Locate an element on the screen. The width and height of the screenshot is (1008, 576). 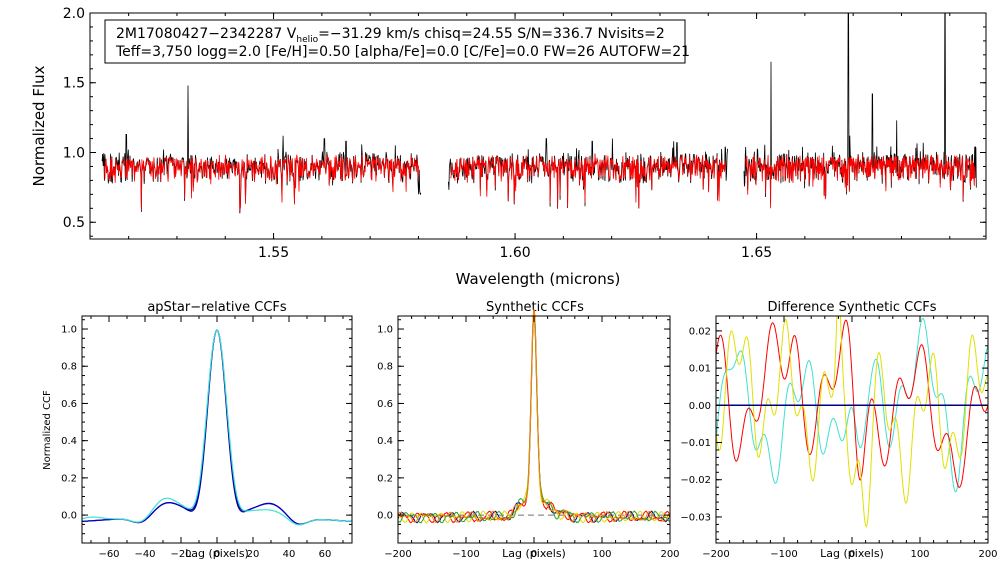
synthetic-ccf-ytick-label: 0.2 is located at coordinates (385, 478).